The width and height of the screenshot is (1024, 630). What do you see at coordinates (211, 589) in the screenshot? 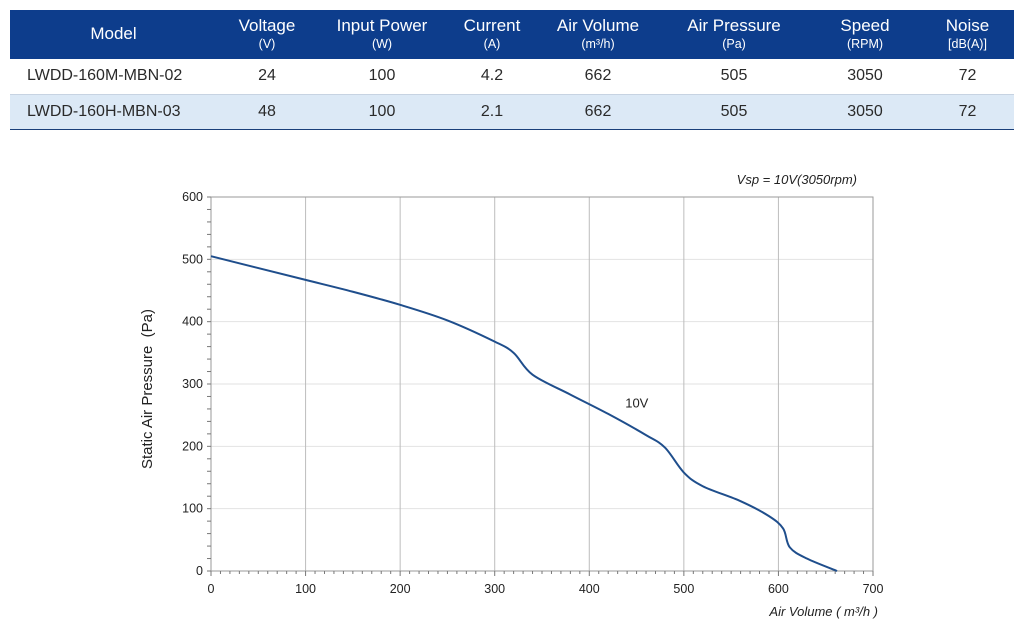
I see `x-tick-label: 0` at bounding box center [211, 589].